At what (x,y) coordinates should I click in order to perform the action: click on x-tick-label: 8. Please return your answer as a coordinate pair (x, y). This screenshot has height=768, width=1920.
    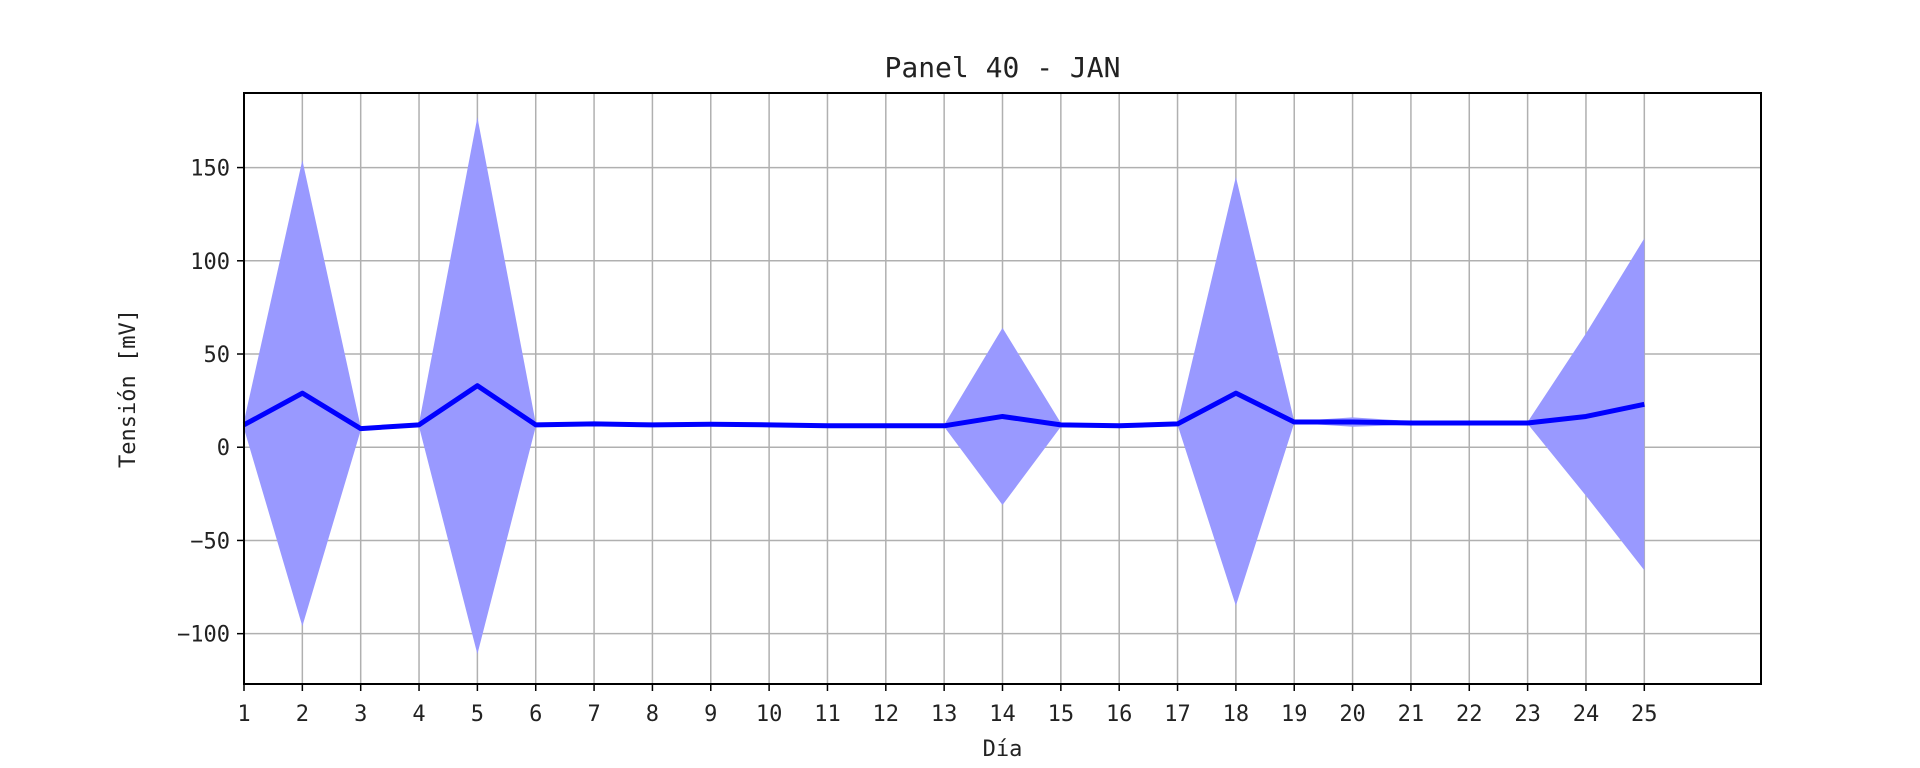
    Looking at the image, I should click on (652, 714).